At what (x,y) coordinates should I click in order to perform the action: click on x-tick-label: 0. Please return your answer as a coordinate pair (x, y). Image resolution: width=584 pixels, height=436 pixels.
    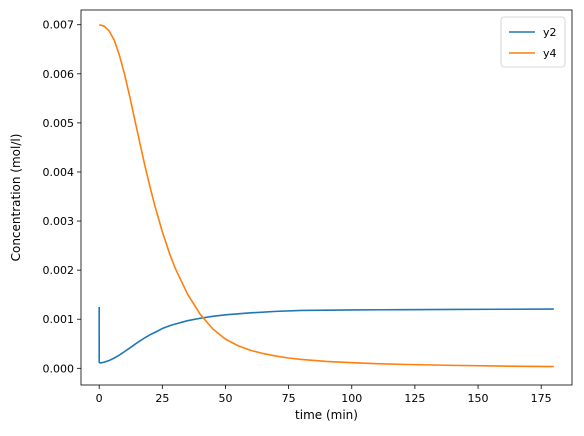
    Looking at the image, I should click on (99, 398).